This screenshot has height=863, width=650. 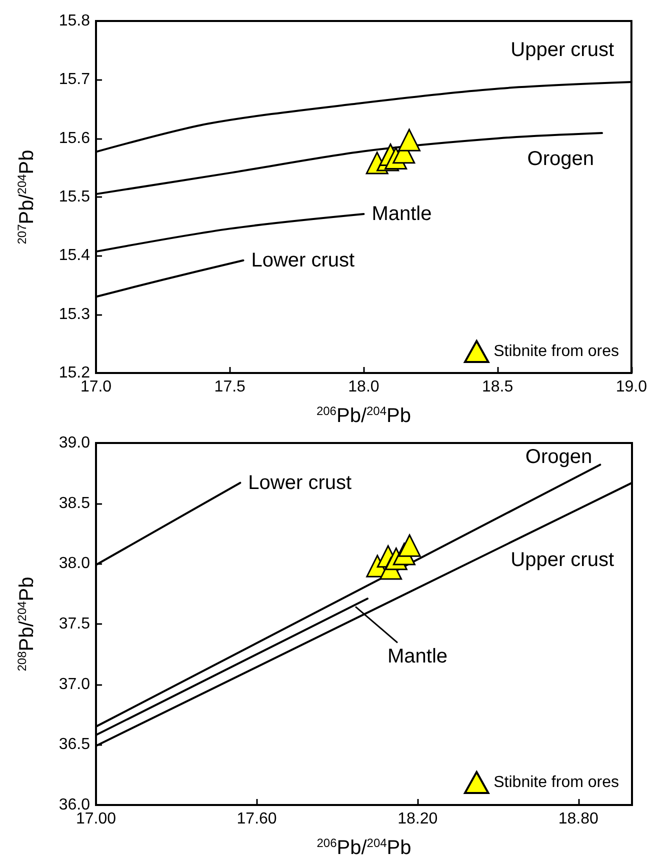 What do you see at coordinates (96, 819) in the screenshot?
I see `x-tick-label: 17.00` at bounding box center [96, 819].